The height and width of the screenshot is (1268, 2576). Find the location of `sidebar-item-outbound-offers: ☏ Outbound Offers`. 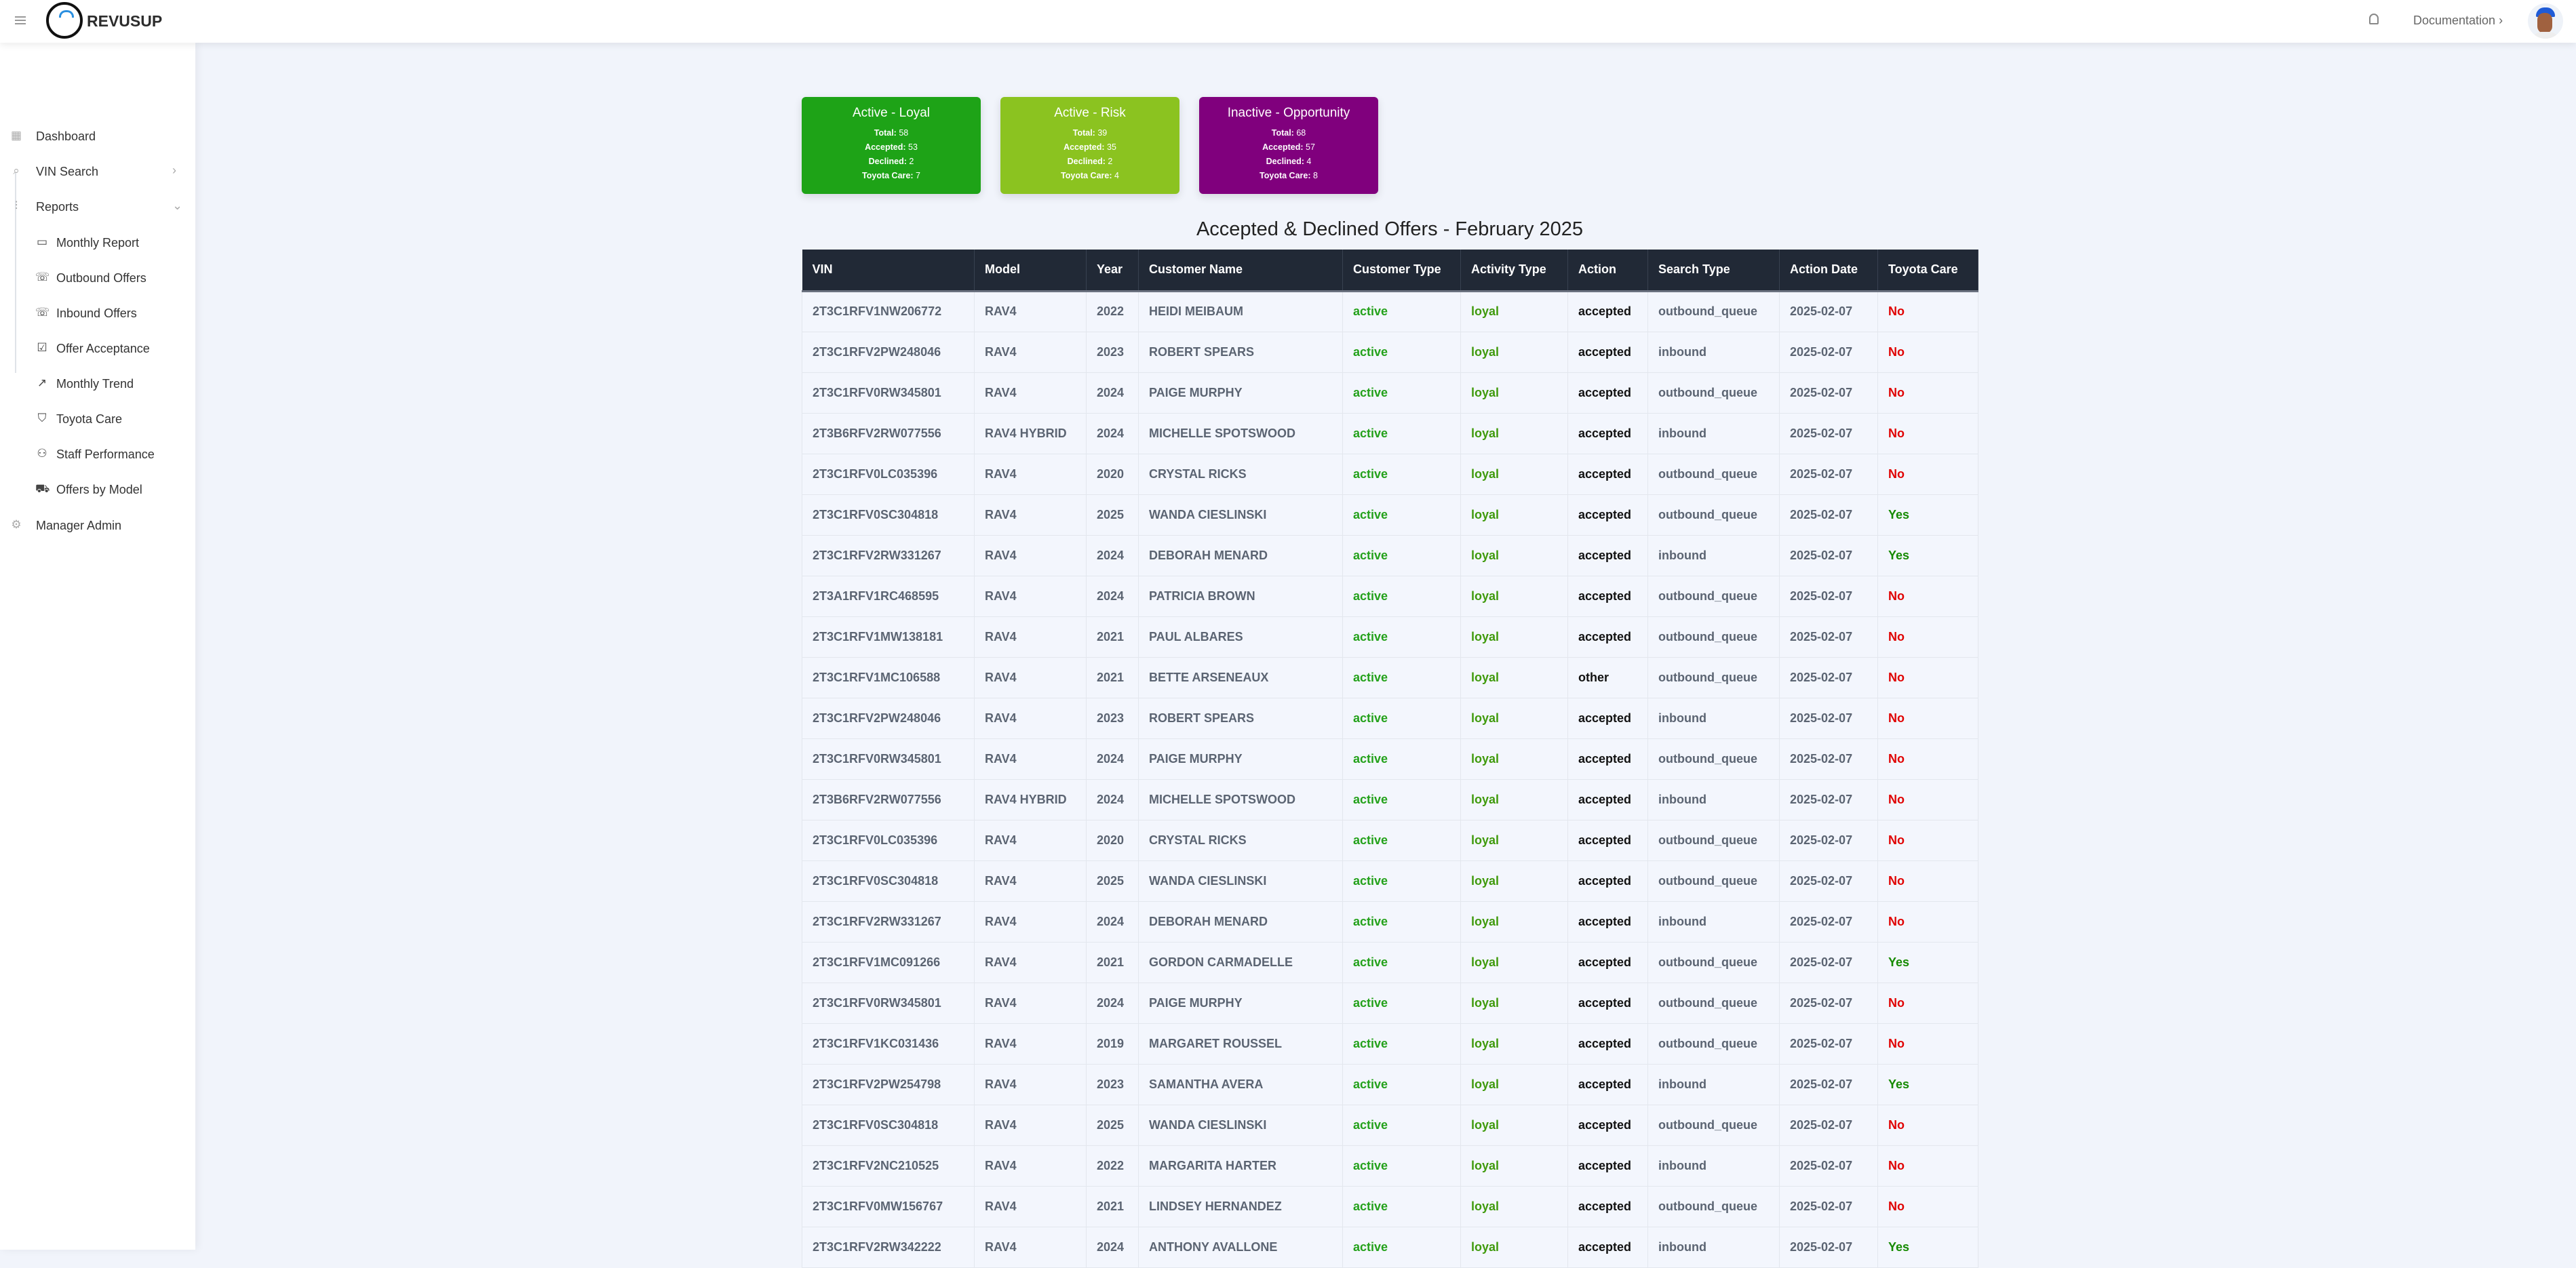

sidebar-item-outbound-offers: ☏ Outbound Offers is located at coordinates (97, 278).